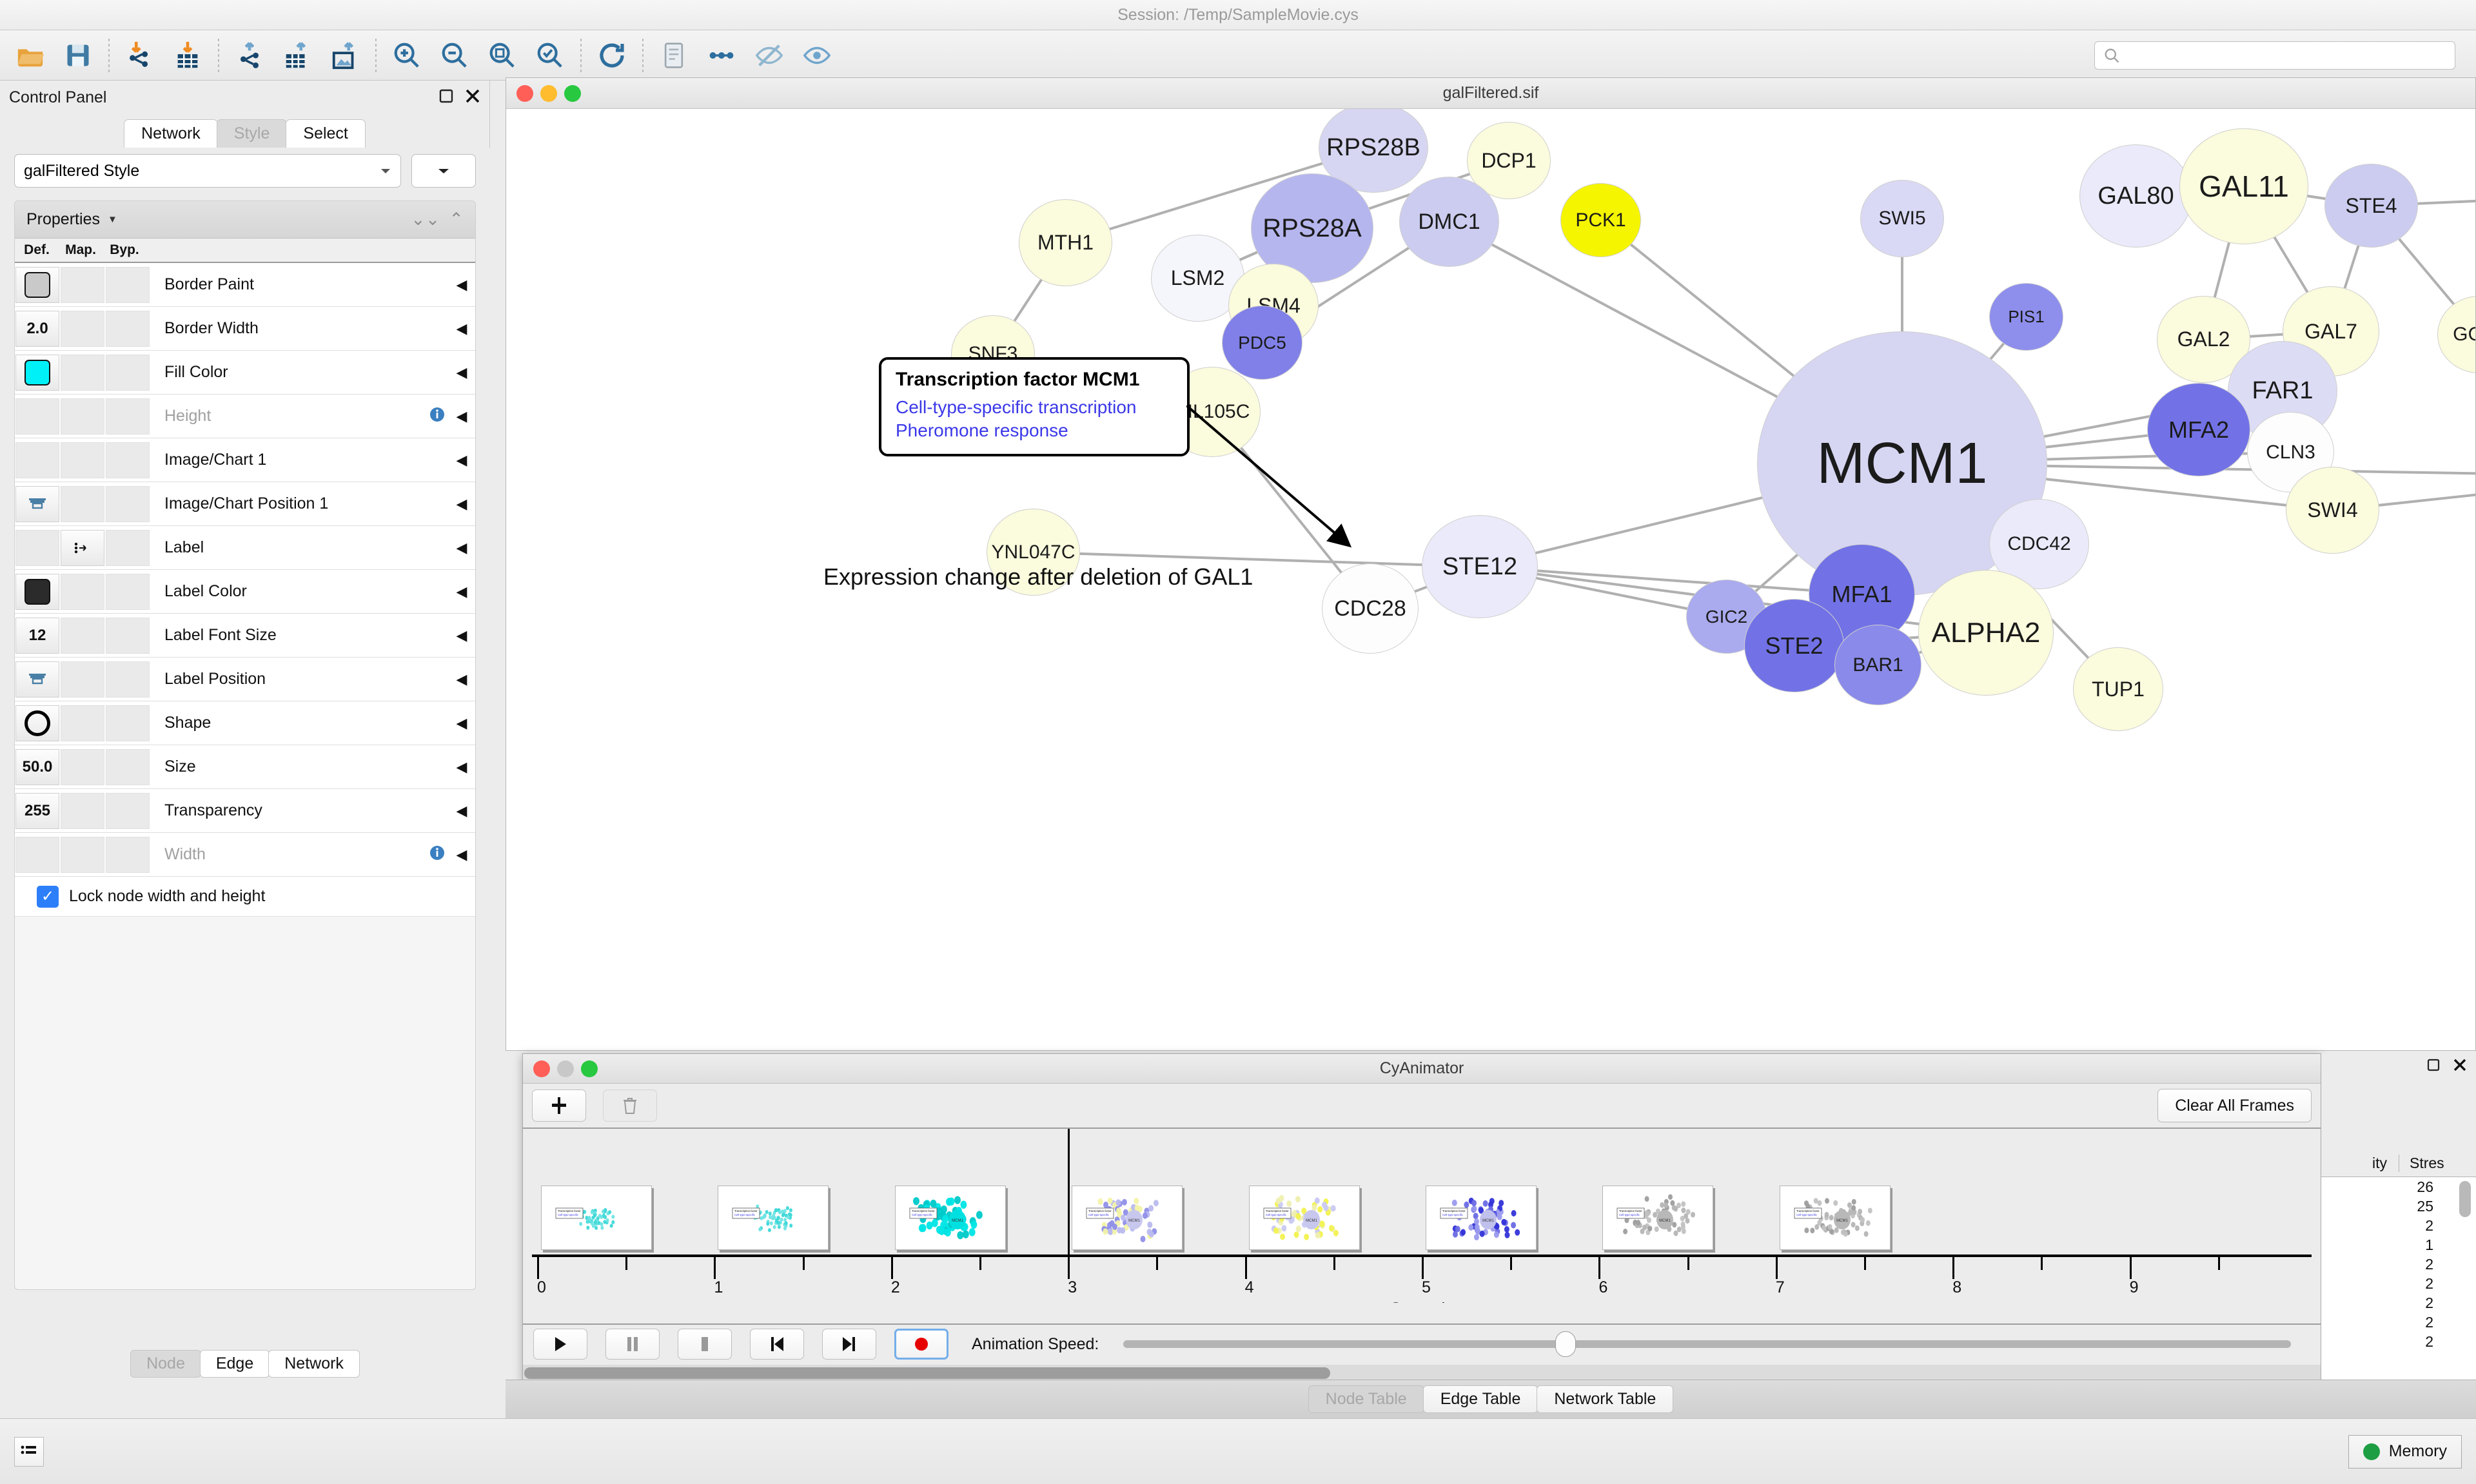 The height and width of the screenshot is (1484, 2476). Describe the element at coordinates (502, 55) in the screenshot. I see `zoom-fit-icon` at that location.